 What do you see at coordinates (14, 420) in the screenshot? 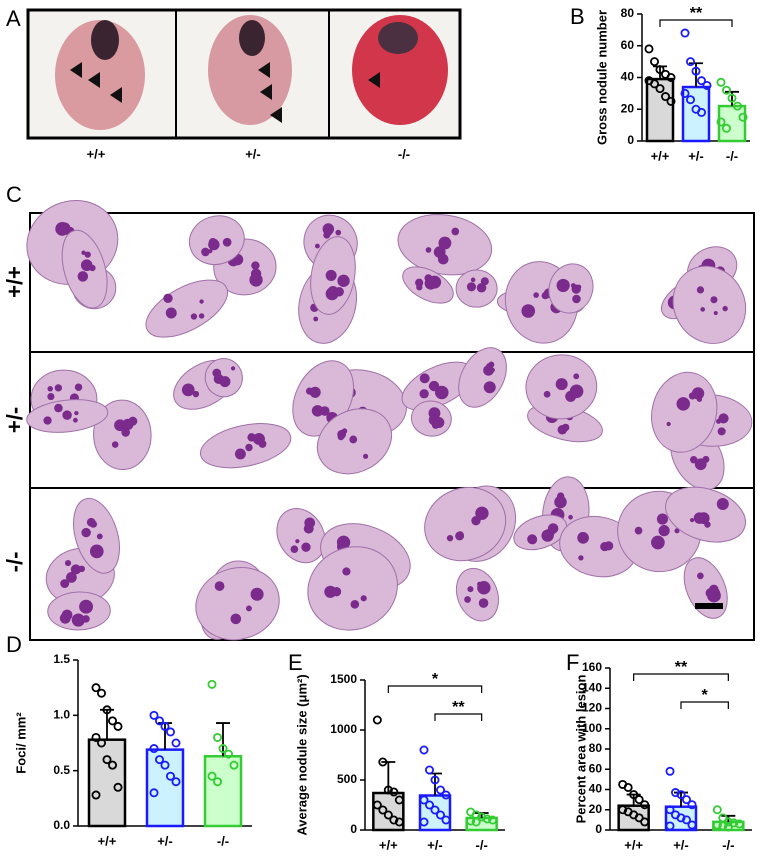
I see `row-label: +/-` at bounding box center [14, 420].